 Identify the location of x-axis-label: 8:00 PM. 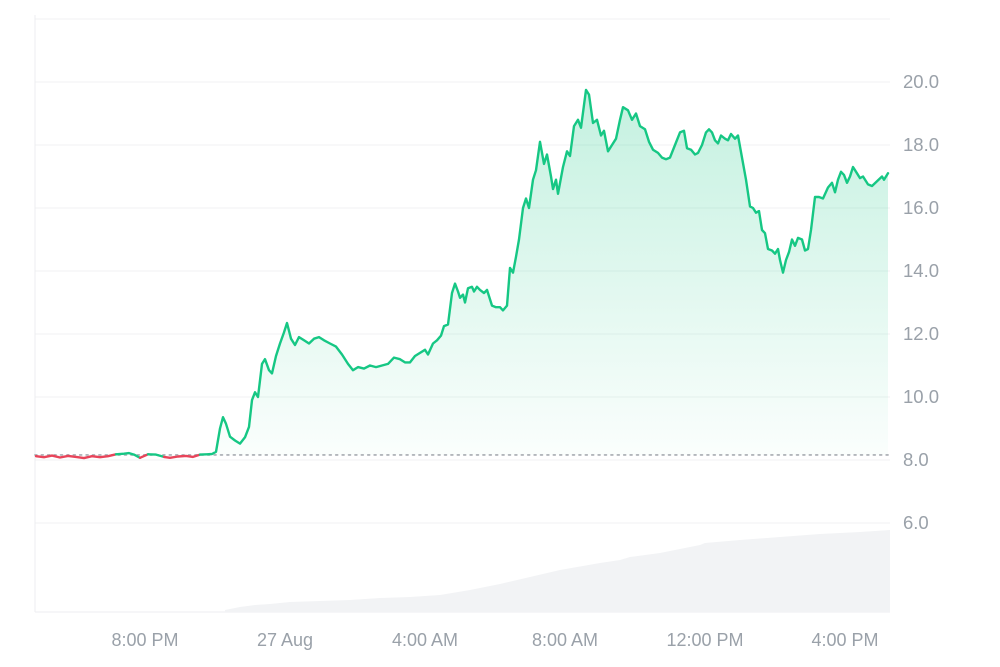
(144, 640).